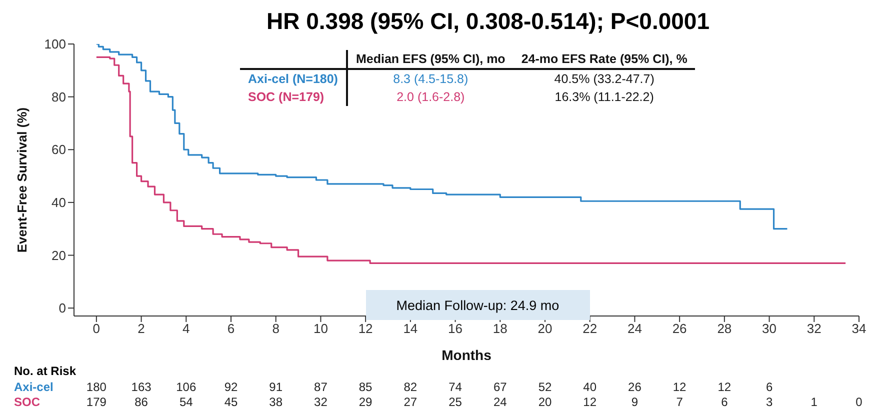 This screenshot has height=417, width=877. What do you see at coordinates (59, 255) in the screenshot?
I see `y-tick-label: 20` at bounding box center [59, 255].